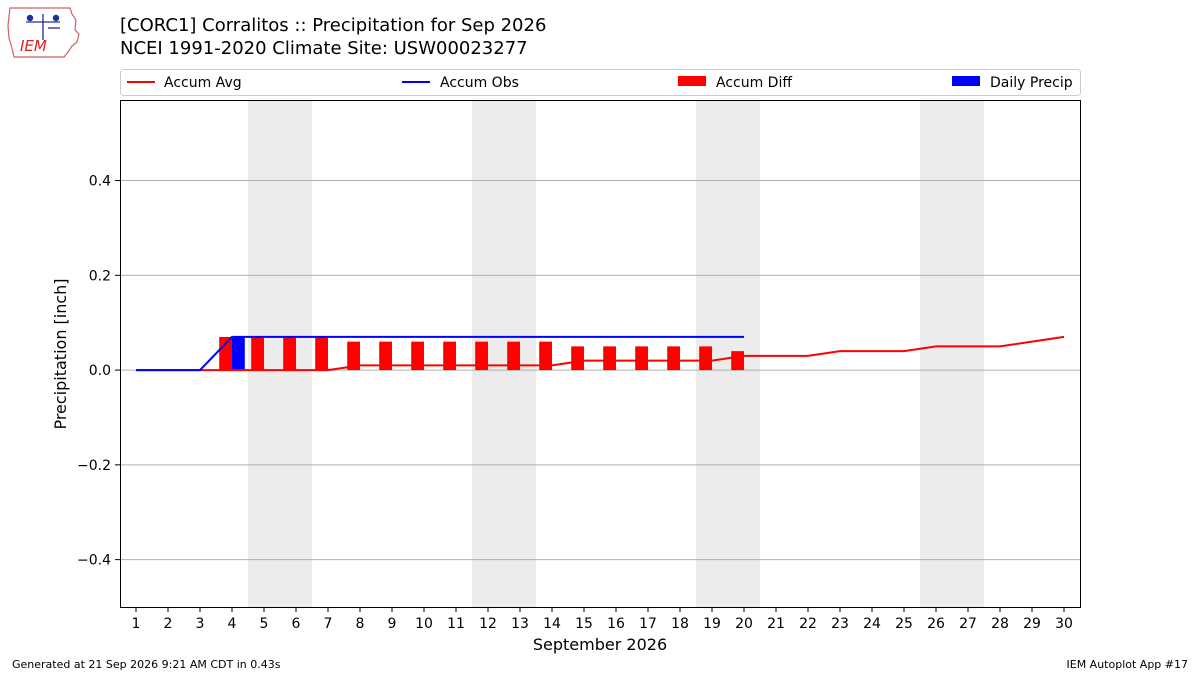 Image resolution: width=1200 pixels, height=675 pixels. I want to click on x-tick-label-5: 5, so click(264, 624).